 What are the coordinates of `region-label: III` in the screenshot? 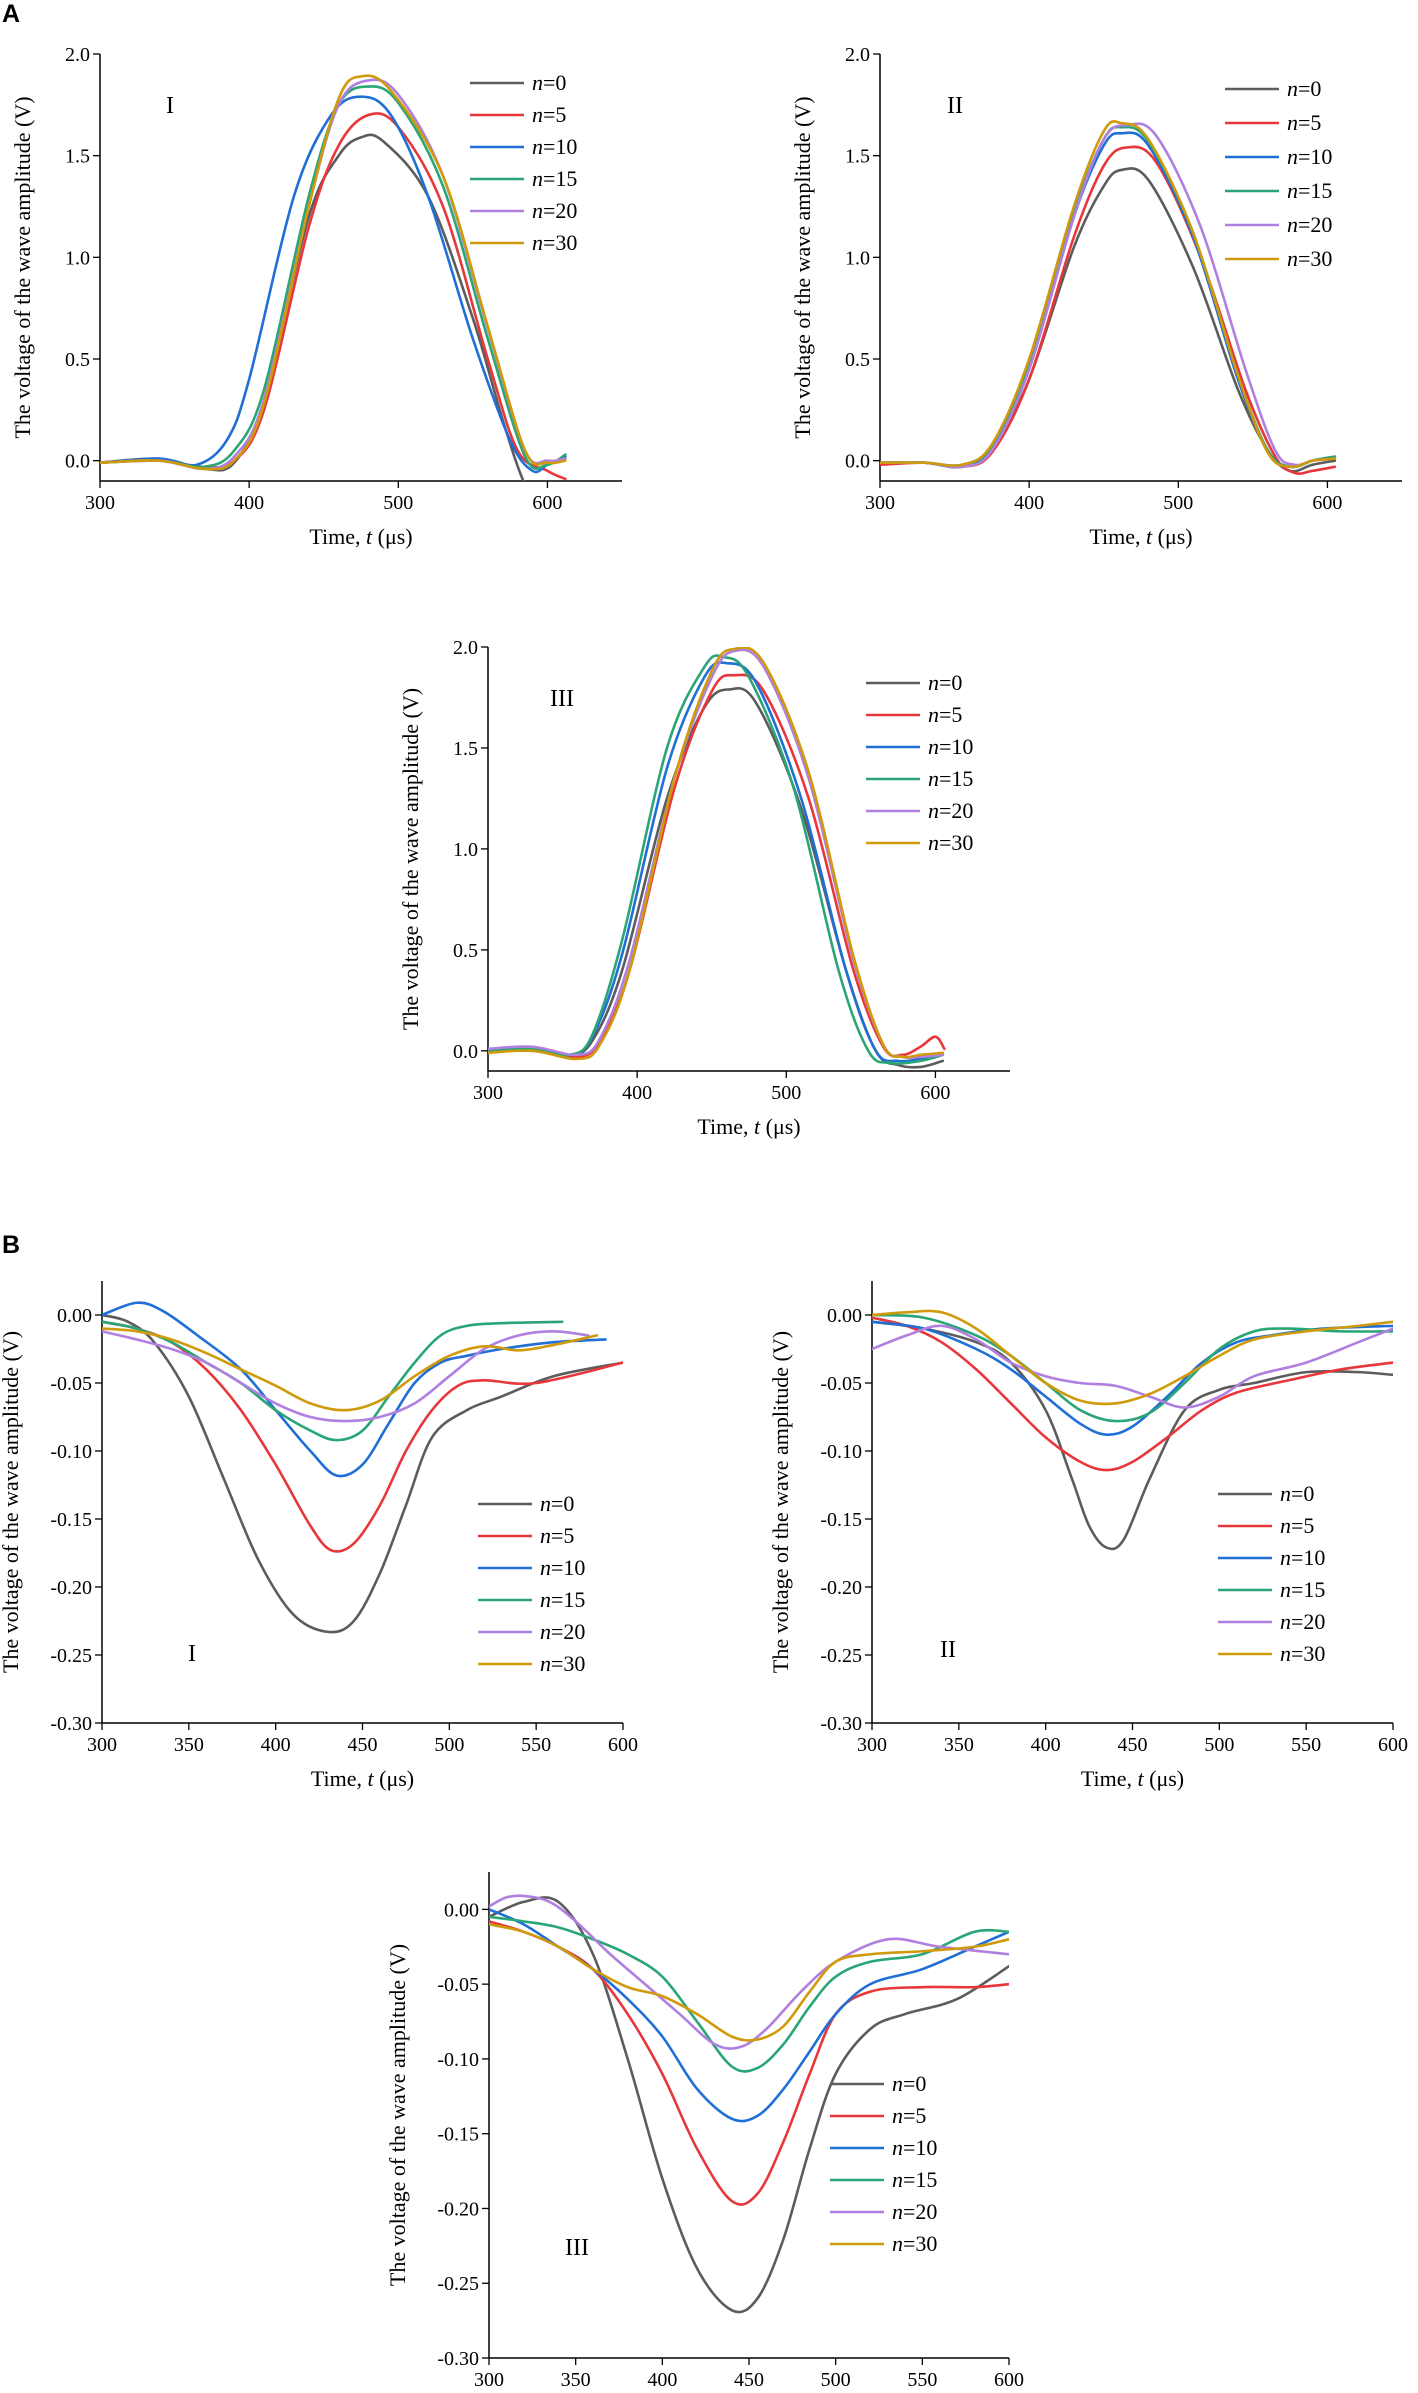 It's located at (577, 2248).